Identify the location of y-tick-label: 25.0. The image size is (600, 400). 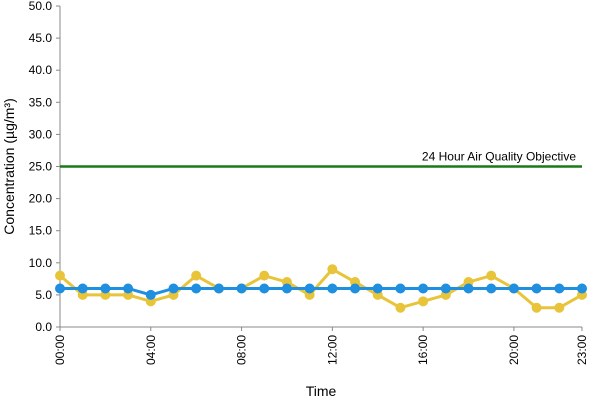
(41, 167).